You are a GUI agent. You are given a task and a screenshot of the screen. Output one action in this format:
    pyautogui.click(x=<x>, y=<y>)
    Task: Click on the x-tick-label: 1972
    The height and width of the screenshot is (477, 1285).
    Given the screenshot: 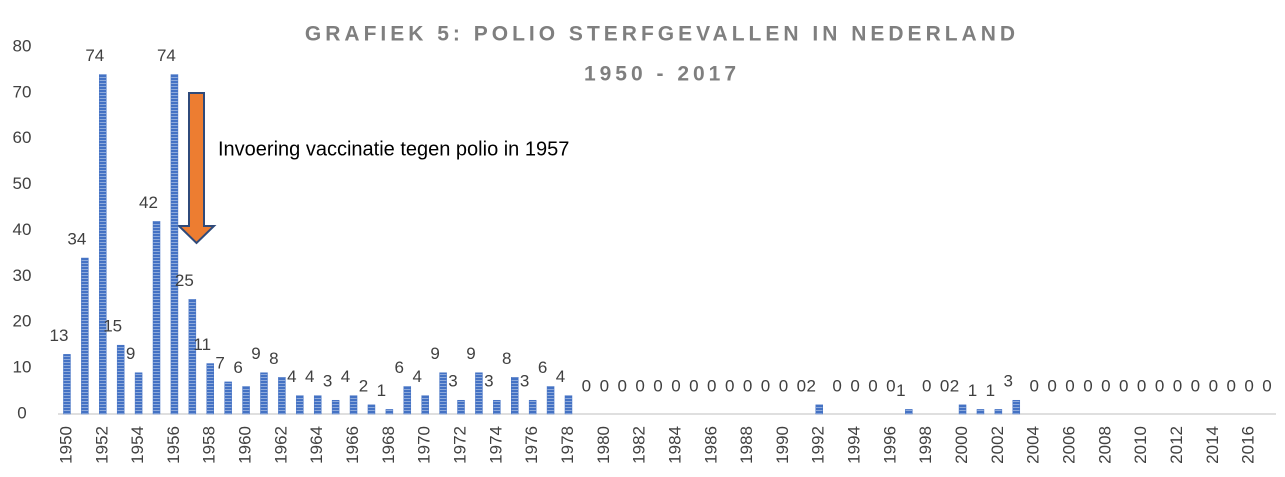 What is the action you would take?
    pyautogui.click(x=459, y=445)
    